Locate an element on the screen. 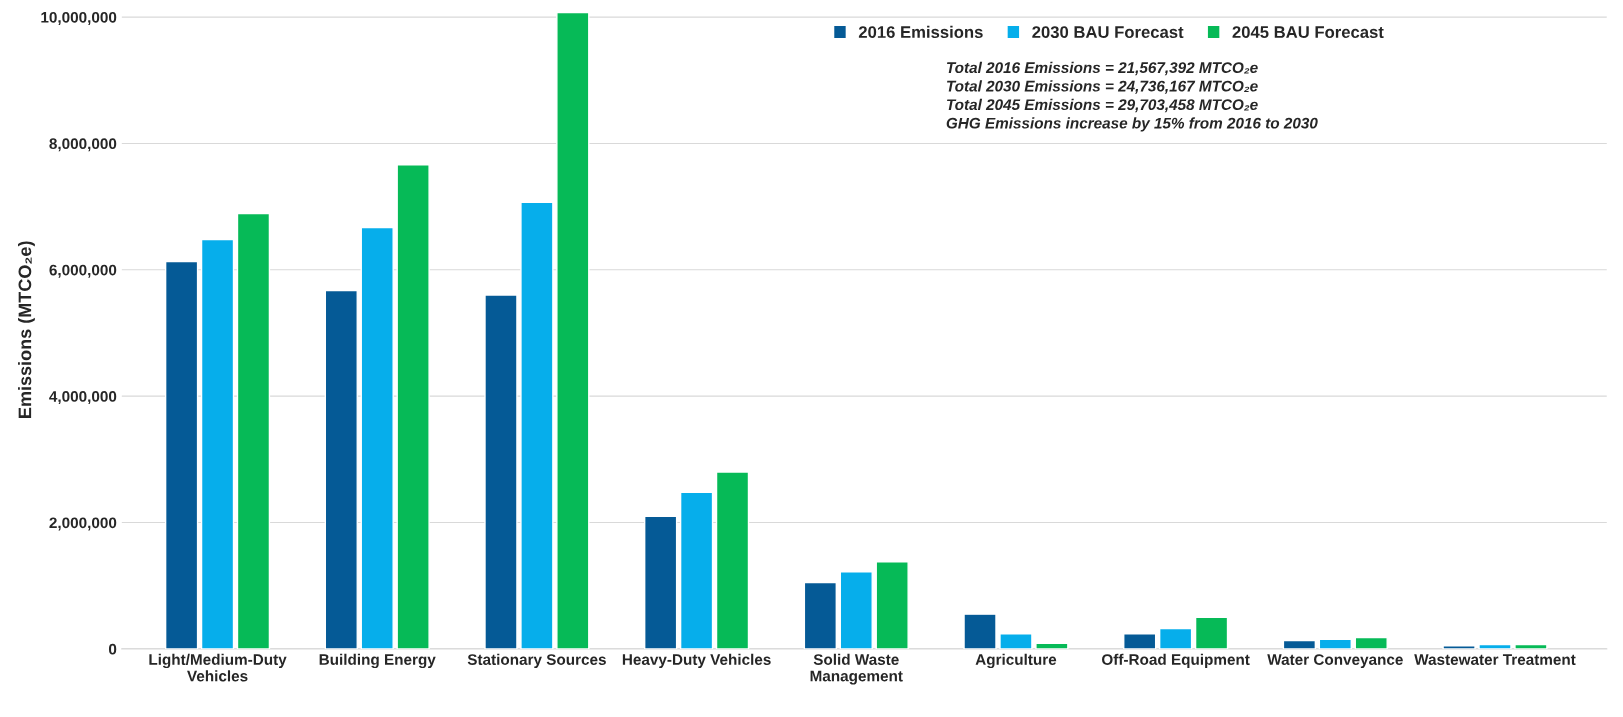 The image size is (1623, 717). y-tick-label: 6,000,000 is located at coordinates (83, 271).